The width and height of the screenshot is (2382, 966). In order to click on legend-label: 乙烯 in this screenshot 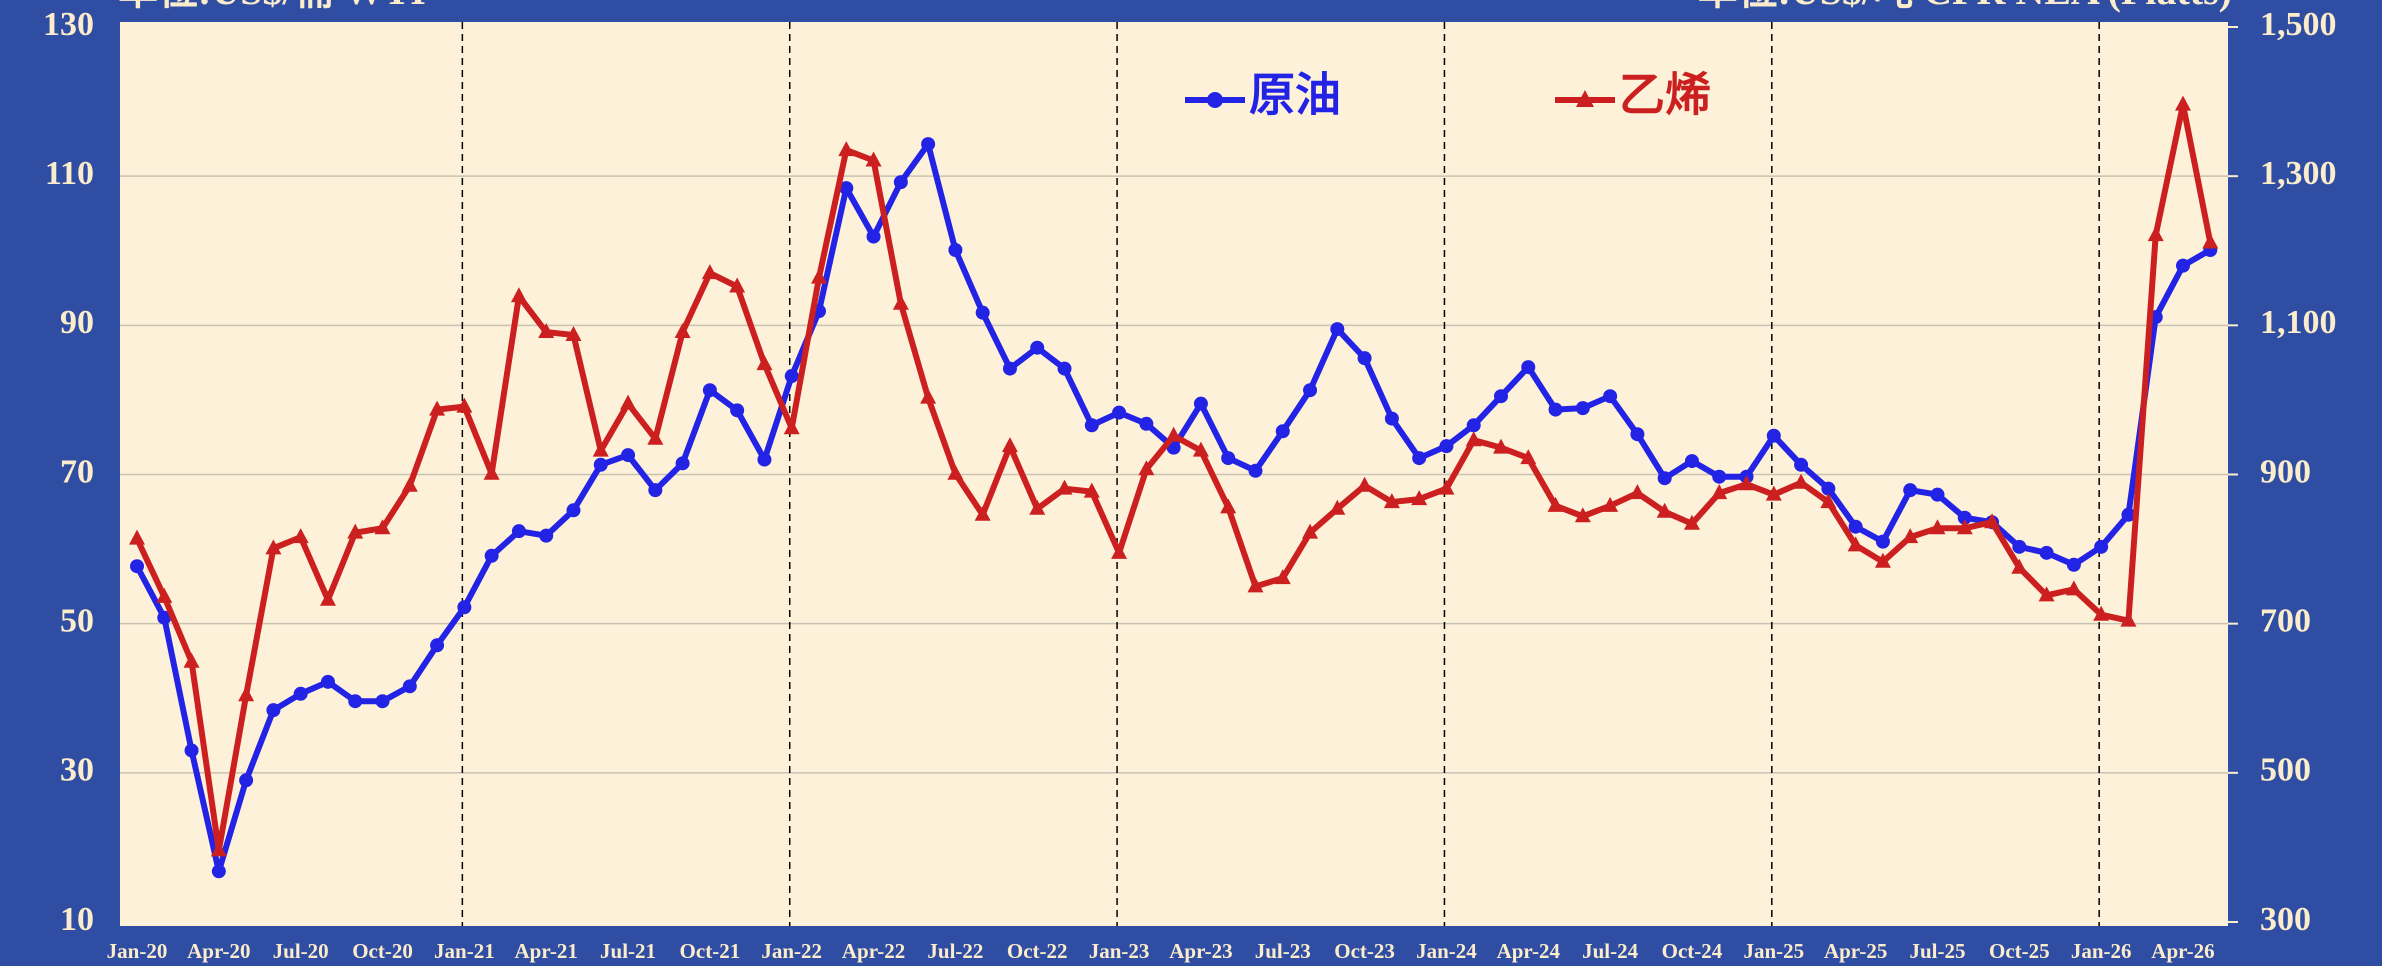, I will do `click(1665, 95)`.